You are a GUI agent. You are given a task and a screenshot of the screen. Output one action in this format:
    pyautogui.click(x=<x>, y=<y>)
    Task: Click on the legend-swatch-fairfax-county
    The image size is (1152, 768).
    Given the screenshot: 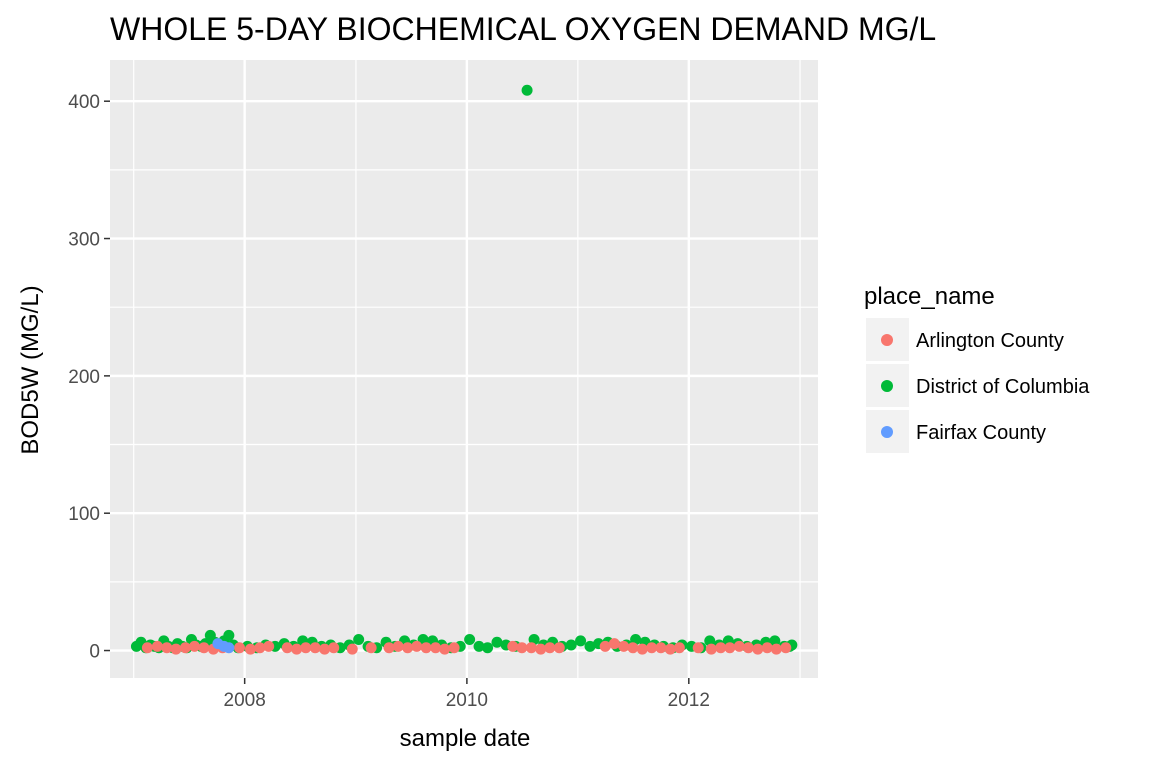 What is the action you would take?
    pyautogui.click(x=887, y=432)
    